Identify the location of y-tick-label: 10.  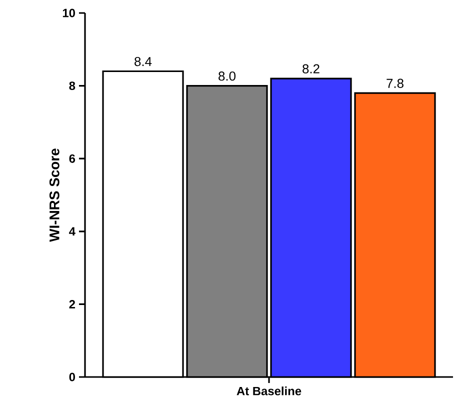
(68, 13).